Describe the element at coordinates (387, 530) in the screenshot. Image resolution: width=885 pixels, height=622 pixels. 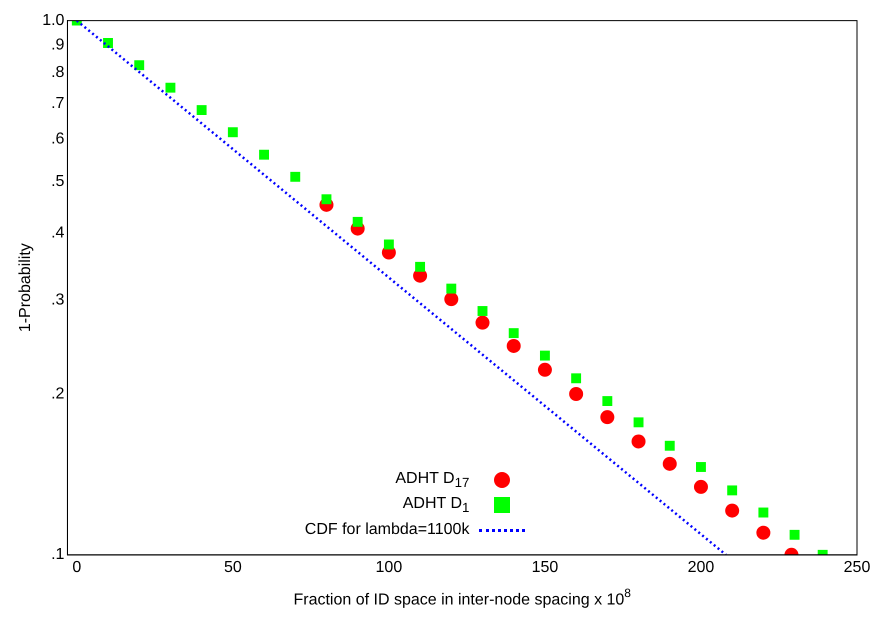
I see `legend-label: CDF for lambda=1100k` at that location.